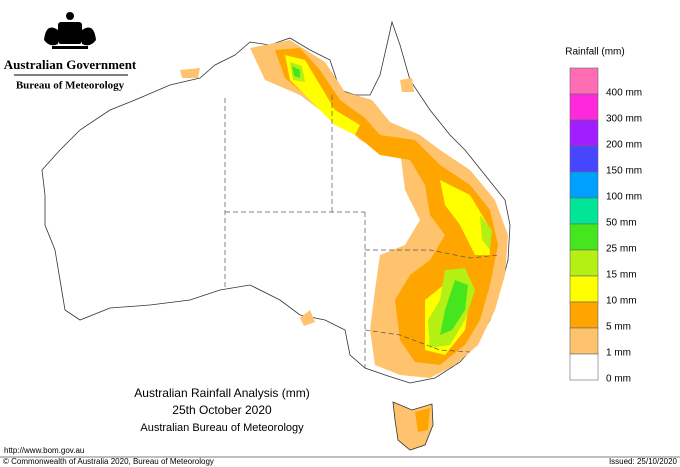  Describe the element at coordinates (422, 420) in the screenshot. I see `tasmania-rain` at that location.